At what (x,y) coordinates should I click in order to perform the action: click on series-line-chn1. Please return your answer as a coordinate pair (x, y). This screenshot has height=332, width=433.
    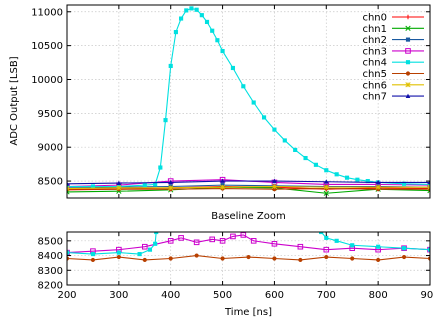
    Looking at the image, I should click on (248, 190).